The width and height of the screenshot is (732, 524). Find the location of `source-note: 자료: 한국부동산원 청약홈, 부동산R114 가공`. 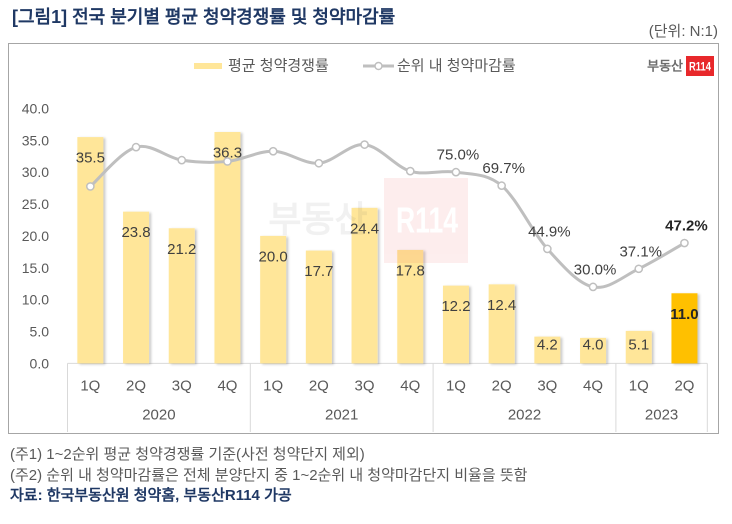

source-note: 자료: 한국부동산원 청약홈, 부동산R114 가공 is located at coordinates (151, 495).